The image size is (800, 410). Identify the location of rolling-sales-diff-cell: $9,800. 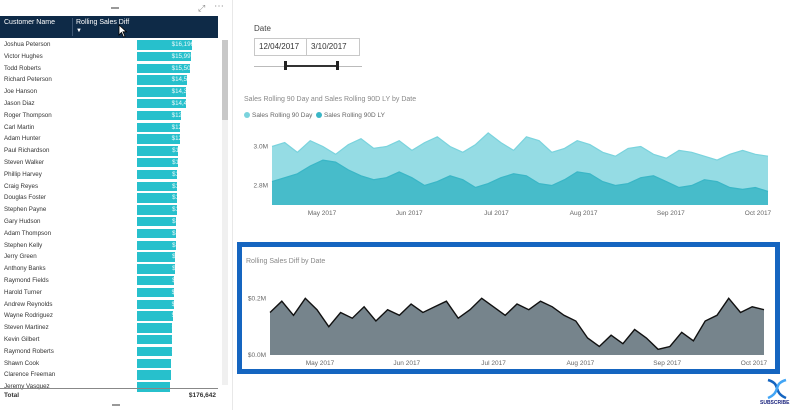
(184, 387).